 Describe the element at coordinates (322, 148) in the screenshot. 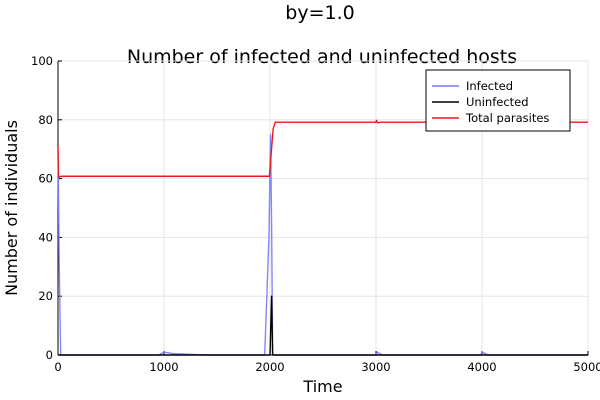

I see `series-line-total-parasites` at that location.